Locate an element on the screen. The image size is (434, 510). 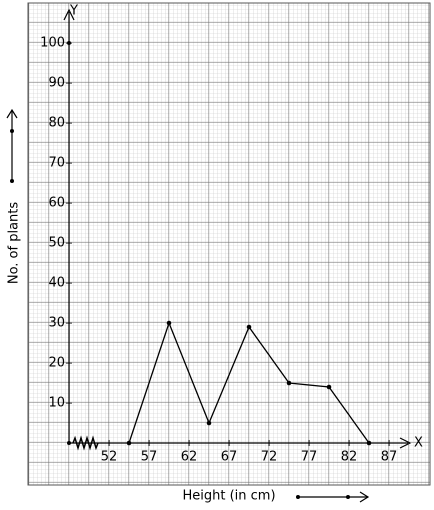
y-tick-label: 30 is located at coordinates (56, 323).